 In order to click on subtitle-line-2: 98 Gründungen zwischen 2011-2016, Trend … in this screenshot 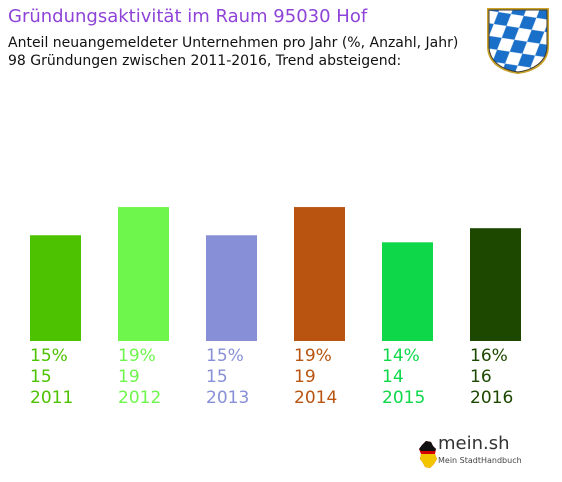, I will do `click(205, 61)`.